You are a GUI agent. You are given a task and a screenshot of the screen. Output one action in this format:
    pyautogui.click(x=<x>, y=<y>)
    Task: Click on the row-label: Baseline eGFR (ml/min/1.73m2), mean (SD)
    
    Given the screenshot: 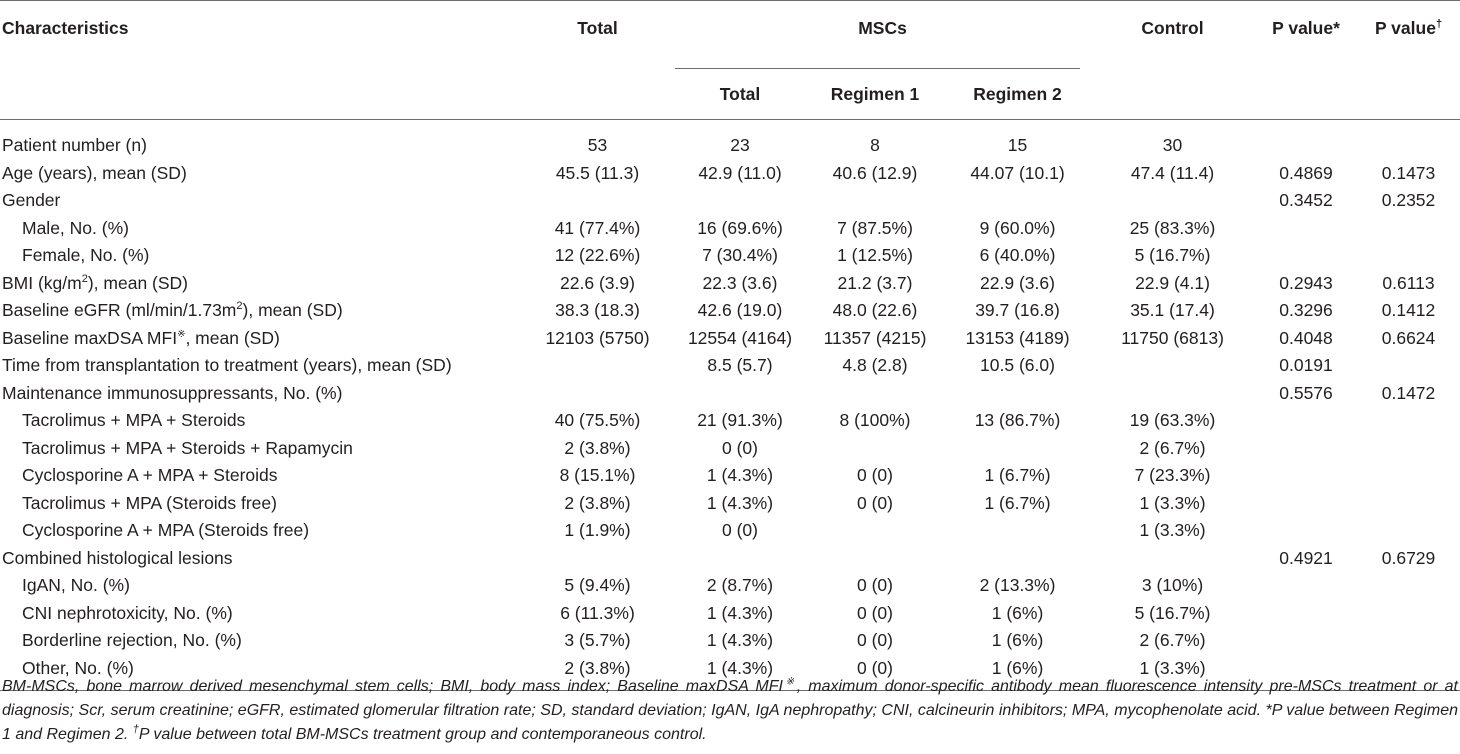 What is the action you would take?
    pyautogui.click(x=260, y=311)
    